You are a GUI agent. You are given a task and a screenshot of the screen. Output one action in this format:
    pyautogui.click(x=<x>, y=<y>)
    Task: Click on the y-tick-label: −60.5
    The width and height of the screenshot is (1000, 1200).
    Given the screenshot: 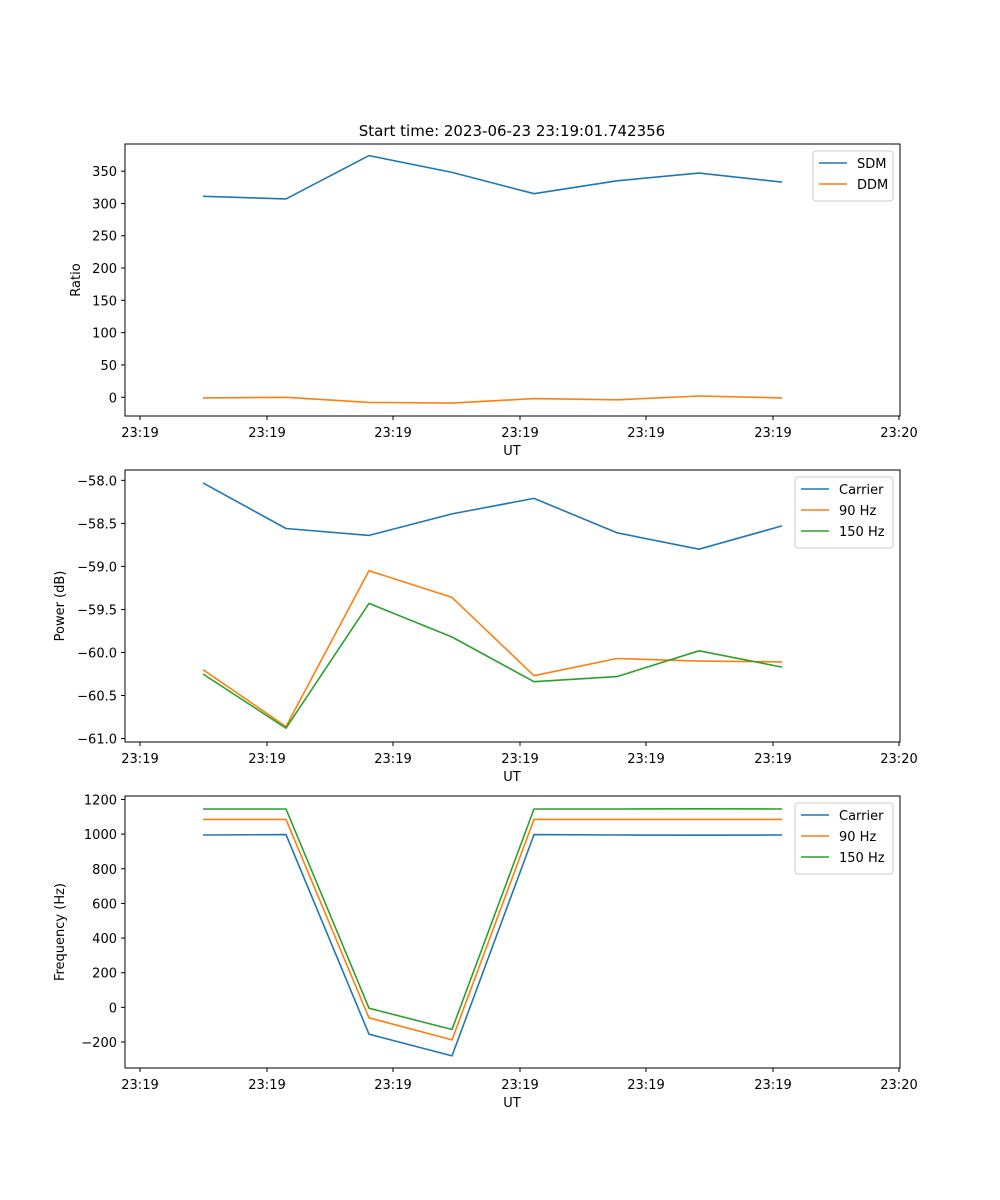 What is the action you would take?
    pyautogui.click(x=97, y=697)
    